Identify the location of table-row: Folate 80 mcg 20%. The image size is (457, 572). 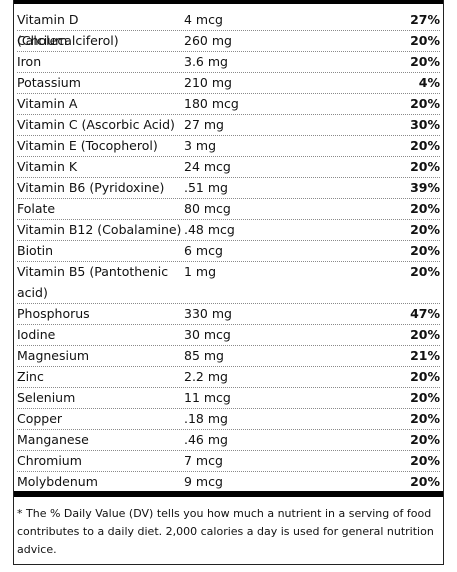
(228, 209).